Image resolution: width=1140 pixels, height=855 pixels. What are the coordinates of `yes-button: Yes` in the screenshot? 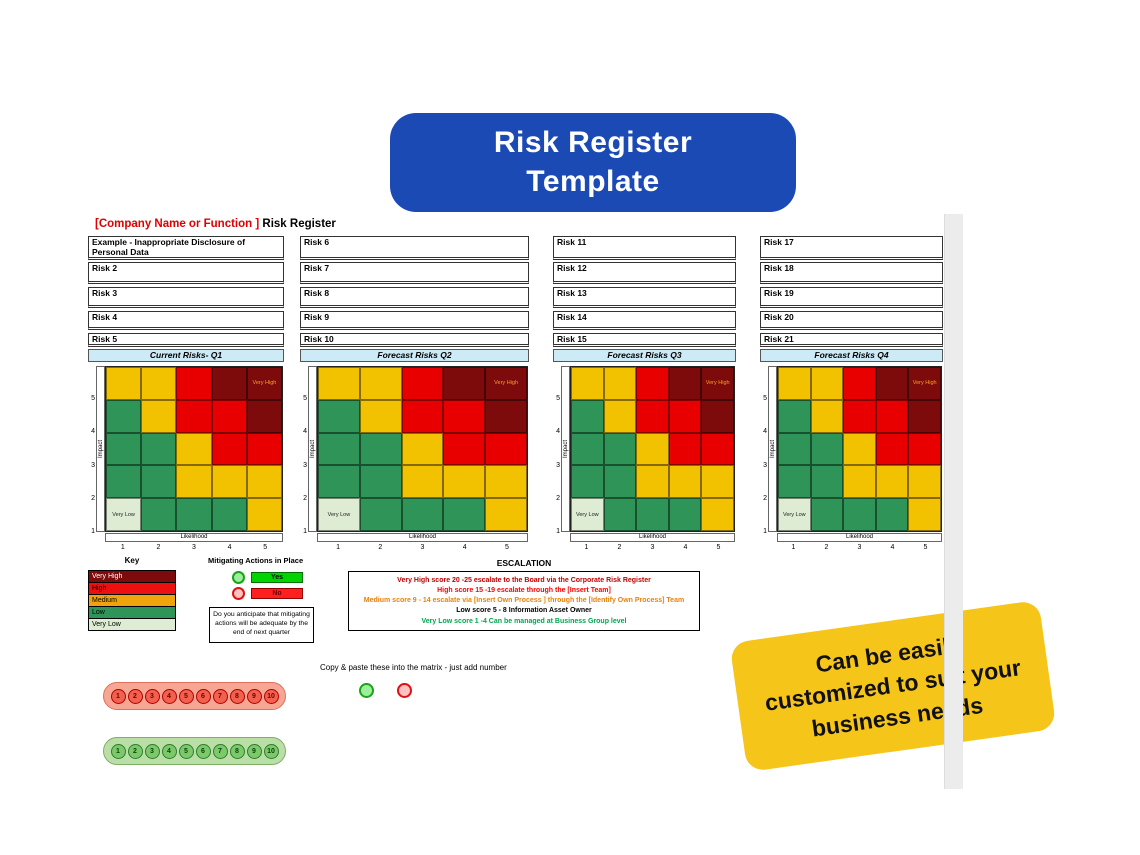 It's located at (277, 577).